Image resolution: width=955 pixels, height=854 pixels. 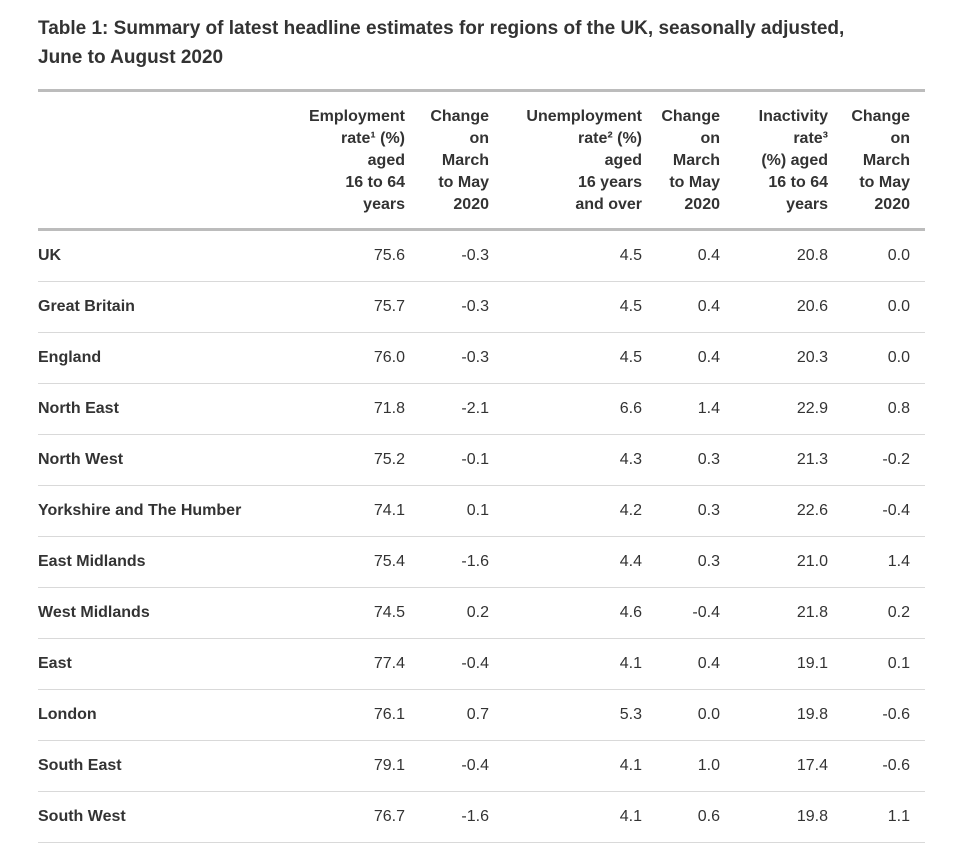 I want to click on value-cell: 0.7, so click(x=477, y=714).